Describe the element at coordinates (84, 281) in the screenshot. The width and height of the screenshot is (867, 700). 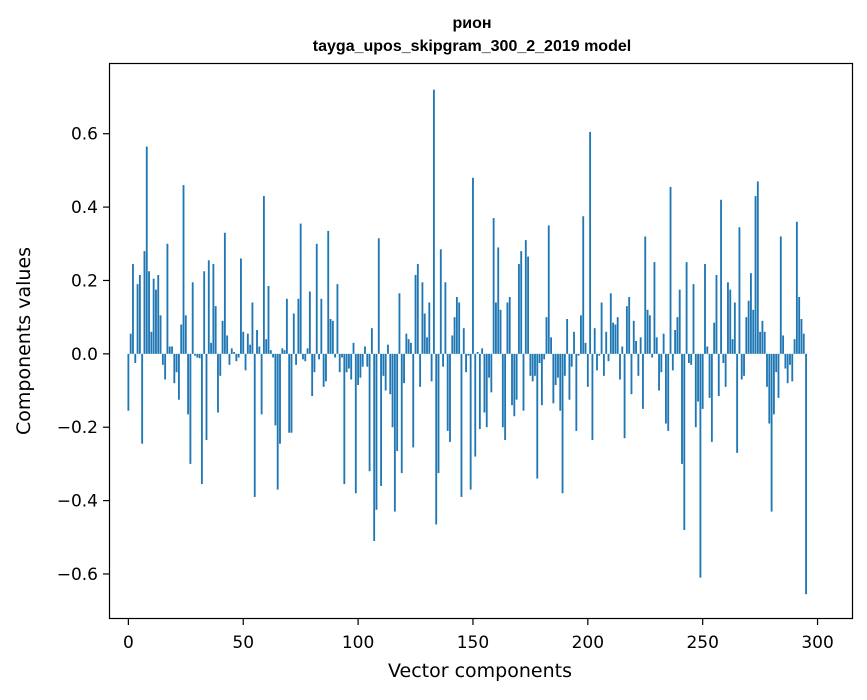
I see `y-tick-label: 0.2` at that location.